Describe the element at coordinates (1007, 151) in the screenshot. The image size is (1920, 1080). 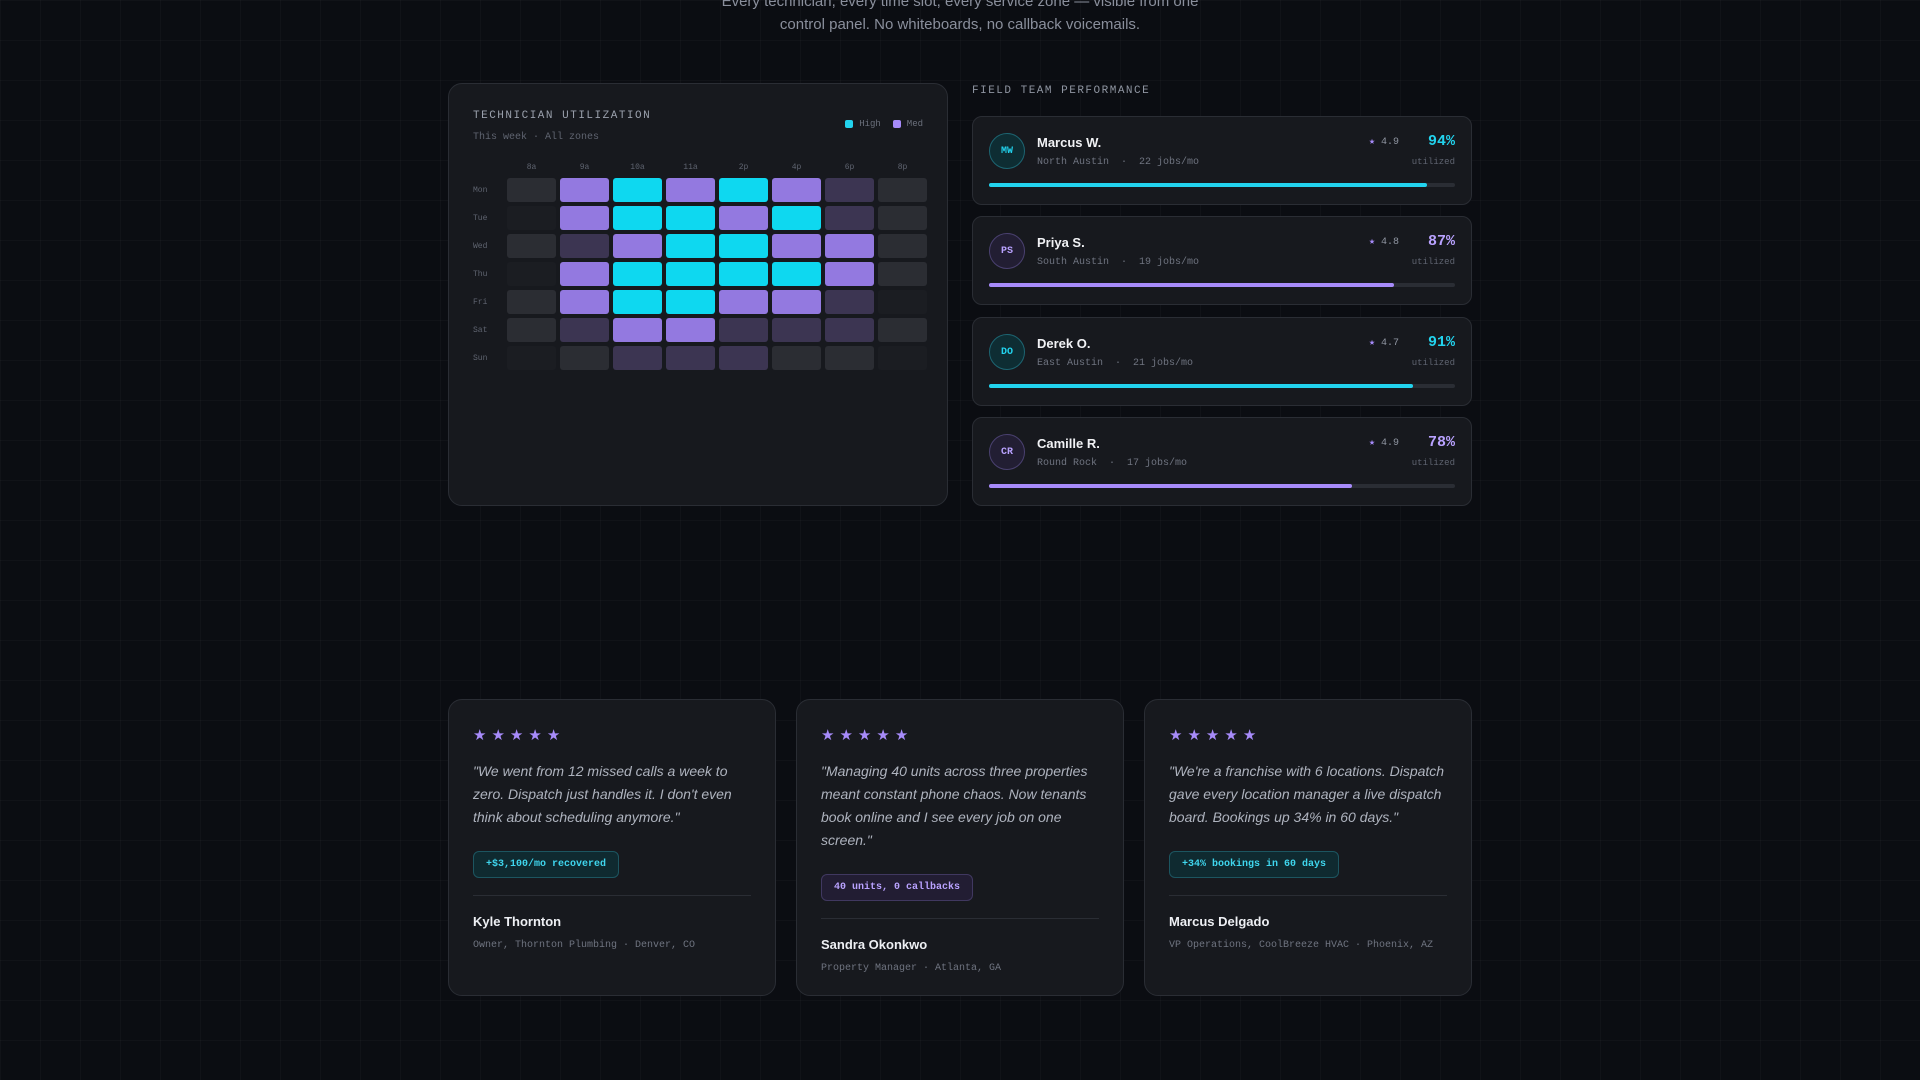
I see `avatar: MW` at that location.